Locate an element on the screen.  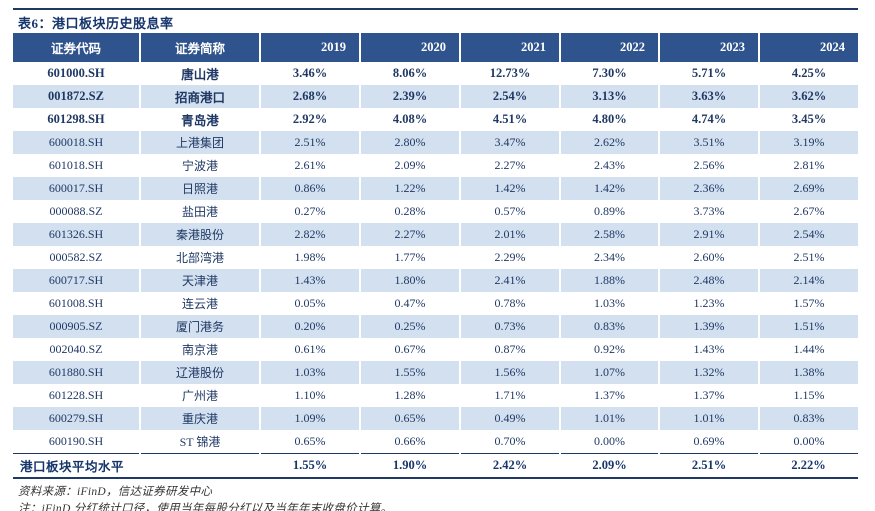
cell-code: 000088.SZ is located at coordinates (77, 211).